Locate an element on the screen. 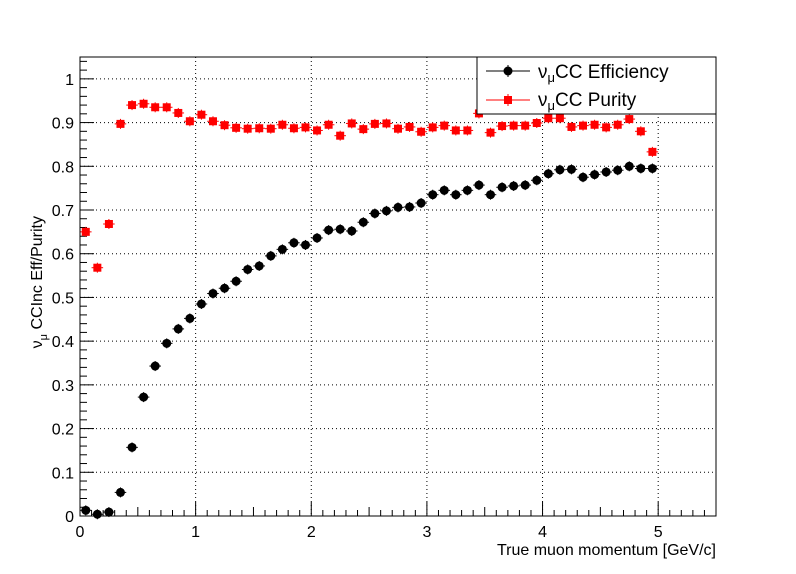  x-tick-label: 1 is located at coordinates (195, 532).